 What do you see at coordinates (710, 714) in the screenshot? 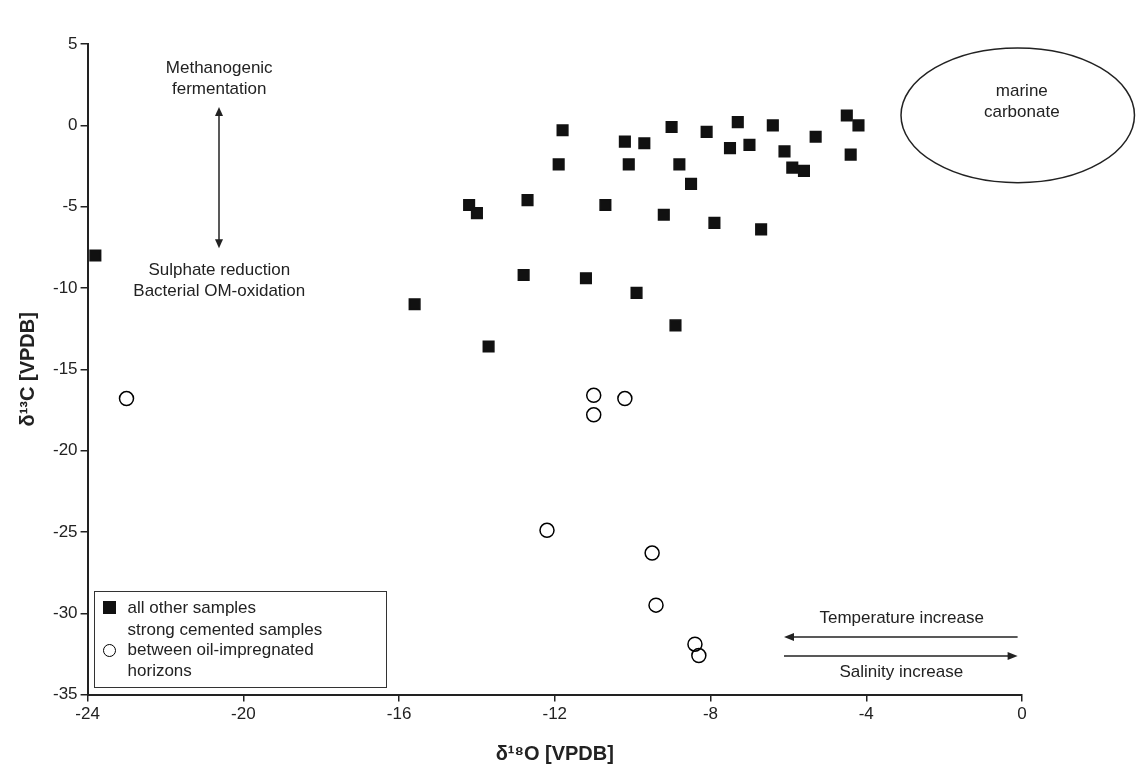
I see `x-tick-label: -8` at bounding box center [710, 714].